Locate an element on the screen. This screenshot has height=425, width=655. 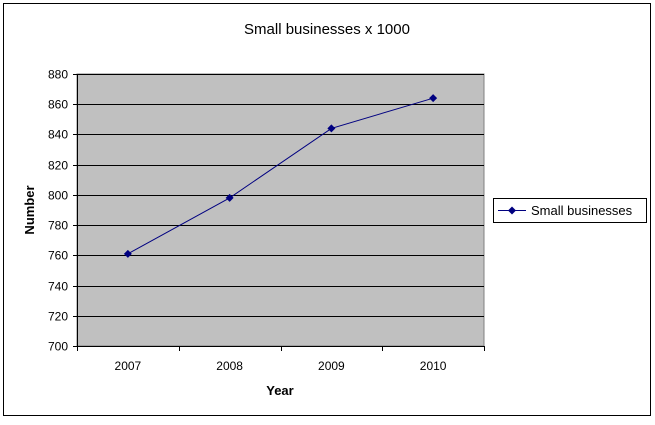
chart-title: Small businesses x 1000 is located at coordinates (327, 29).